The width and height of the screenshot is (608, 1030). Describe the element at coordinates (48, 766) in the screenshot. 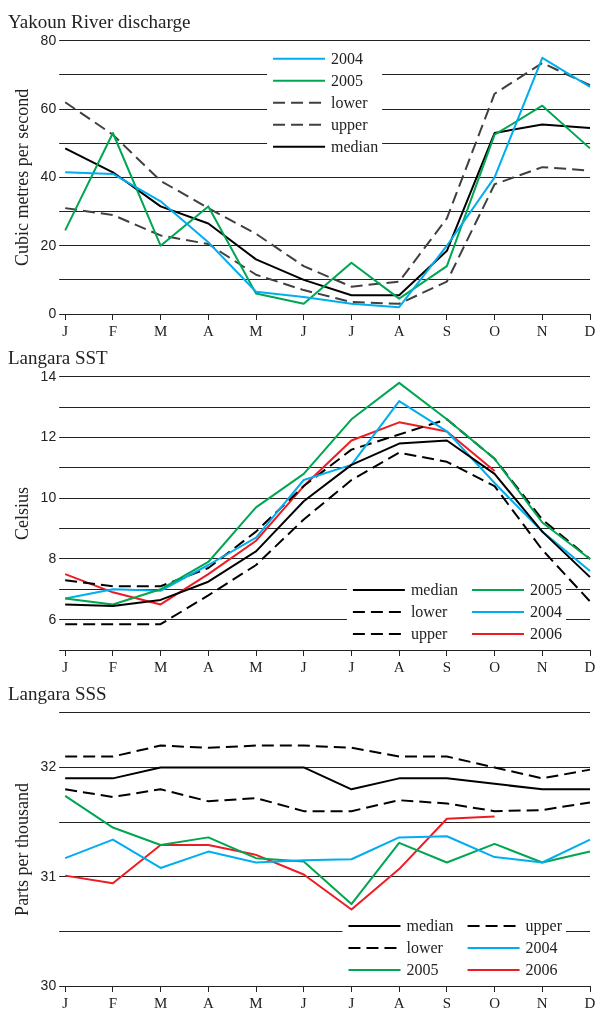

I see `y-tick-label: 32` at that location.